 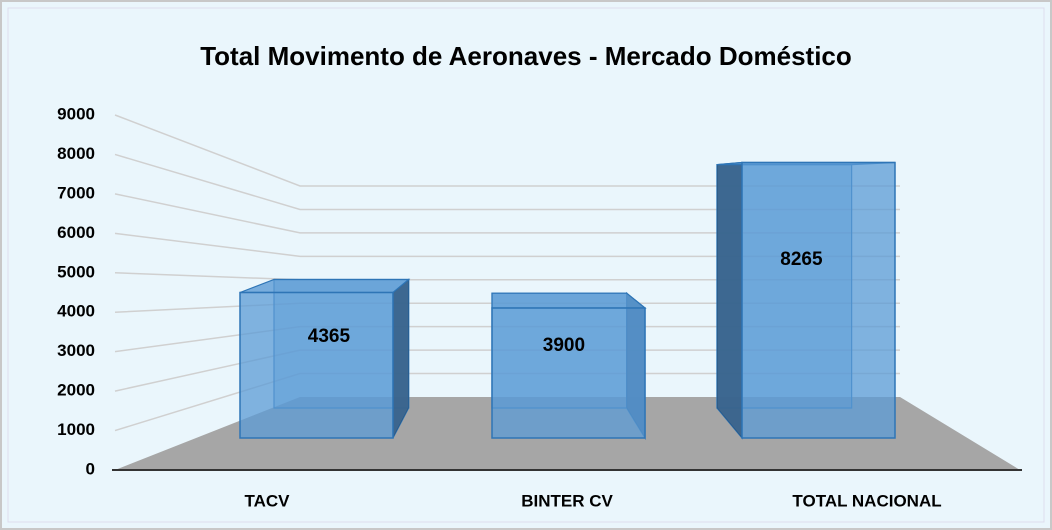 What do you see at coordinates (329, 336) in the screenshot?
I see `value-label: 4365` at bounding box center [329, 336].